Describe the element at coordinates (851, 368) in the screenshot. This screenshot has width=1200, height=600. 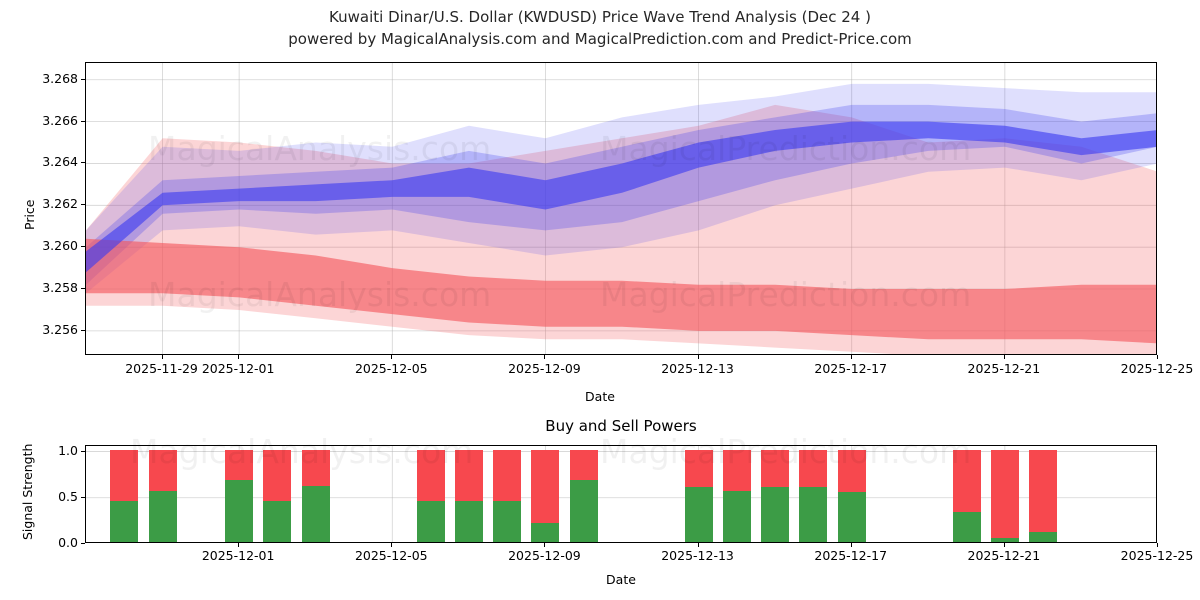
I see `price-x-tick-label: 2025-12-17` at that location.